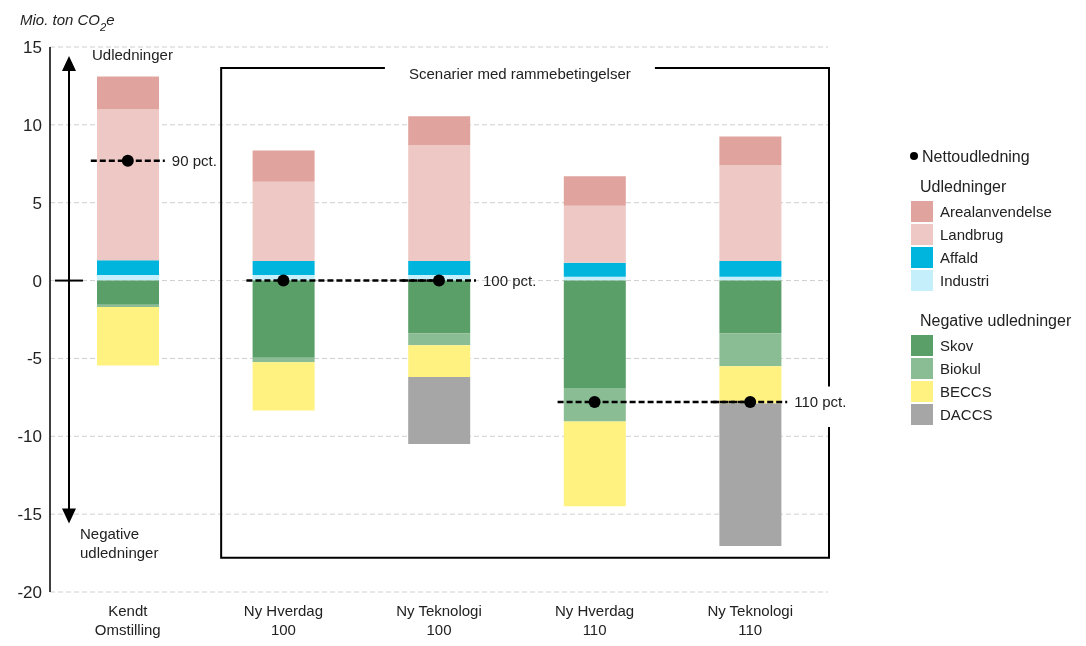 This screenshot has height=646, width=1086. Describe the element at coordinates (132, 54) in the screenshot. I see `annotation: Udledninger` at that location.